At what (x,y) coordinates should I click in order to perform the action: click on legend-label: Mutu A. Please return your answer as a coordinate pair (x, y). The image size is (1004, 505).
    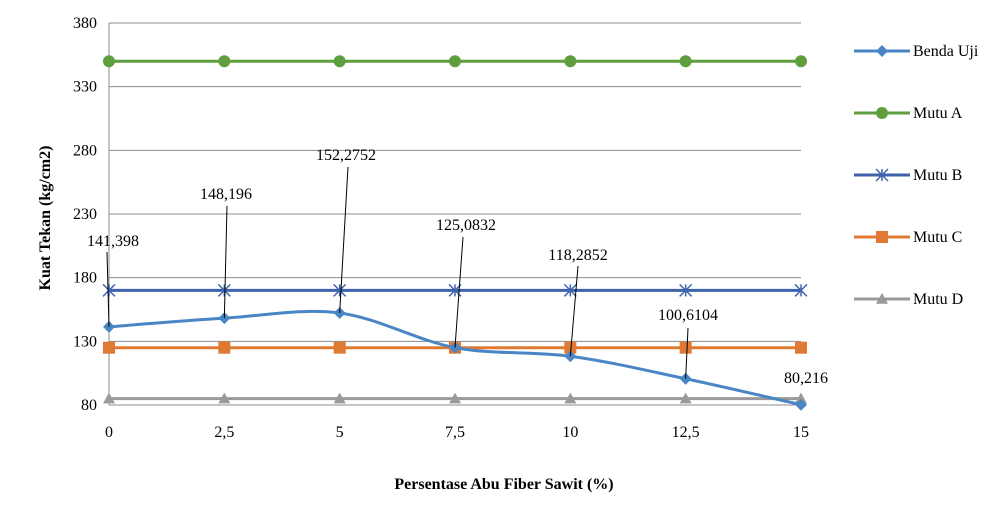
    Looking at the image, I should click on (938, 113).